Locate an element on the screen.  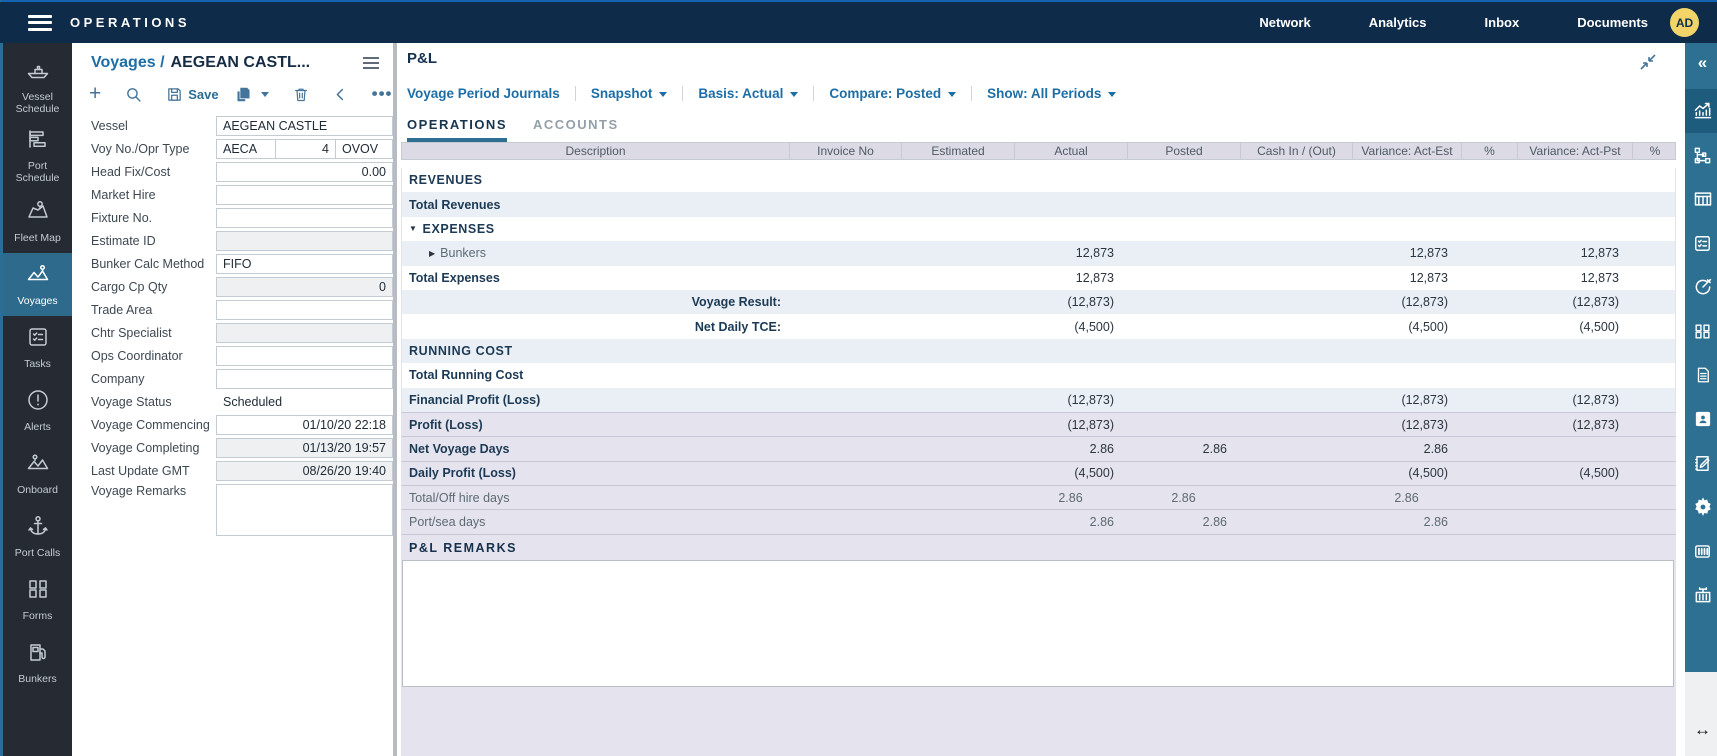
table-row: Daily Profit (Loss) (4,500) (4,500) (4,500) is located at coordinates (1038, 473).